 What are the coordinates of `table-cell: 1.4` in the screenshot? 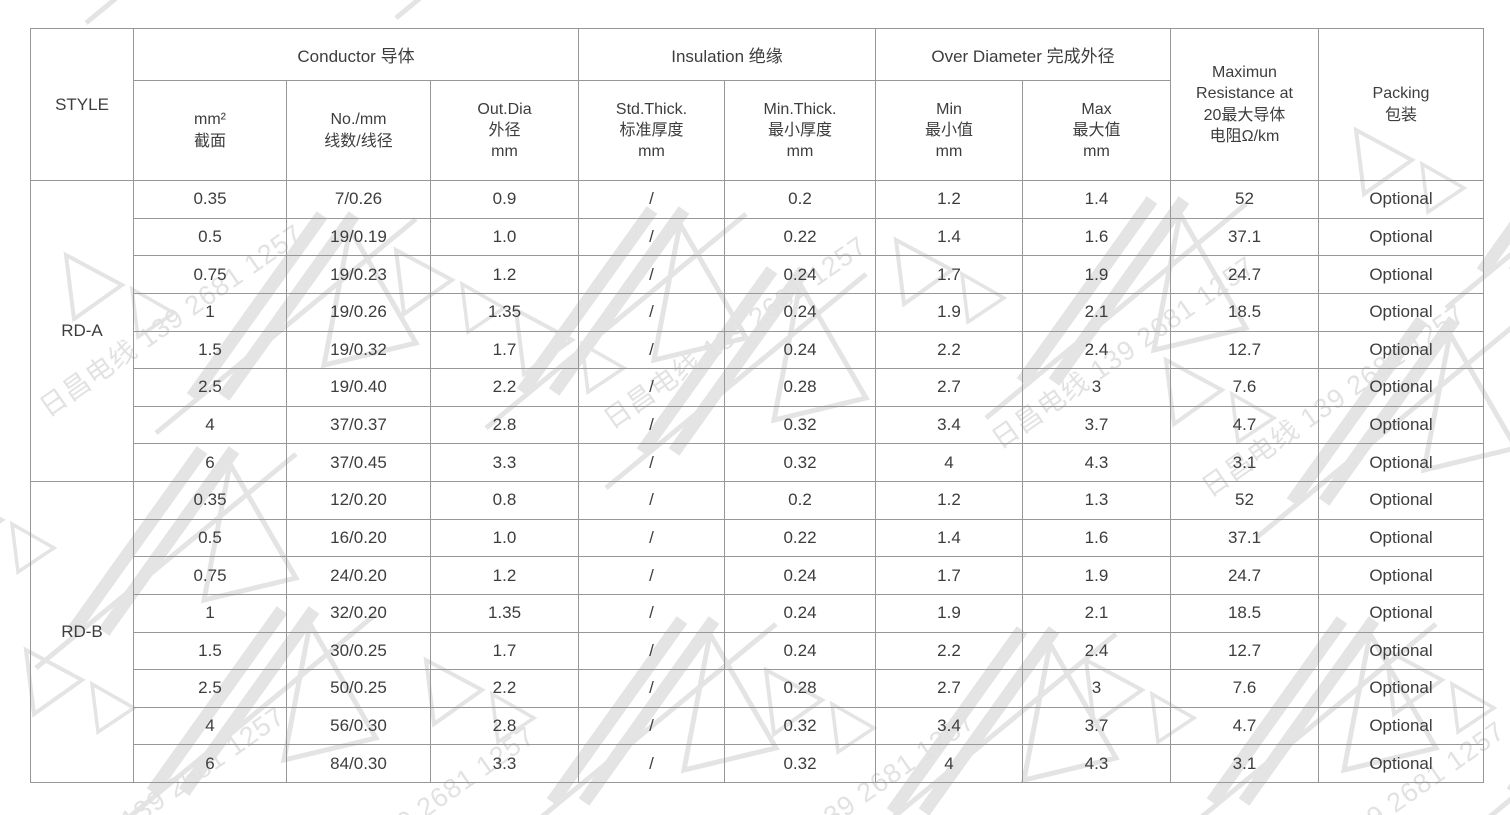 It's located at (949, 237).